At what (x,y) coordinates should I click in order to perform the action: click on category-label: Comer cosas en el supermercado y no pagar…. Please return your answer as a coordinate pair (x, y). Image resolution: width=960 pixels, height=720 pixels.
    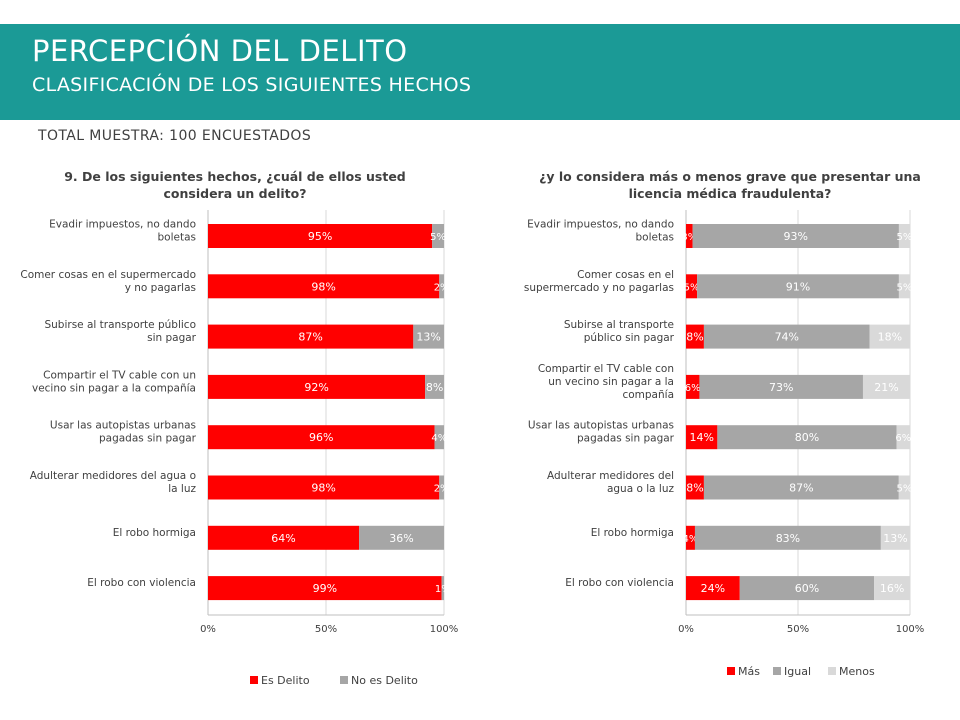
    Looking at the image, I should click on (108, 281).